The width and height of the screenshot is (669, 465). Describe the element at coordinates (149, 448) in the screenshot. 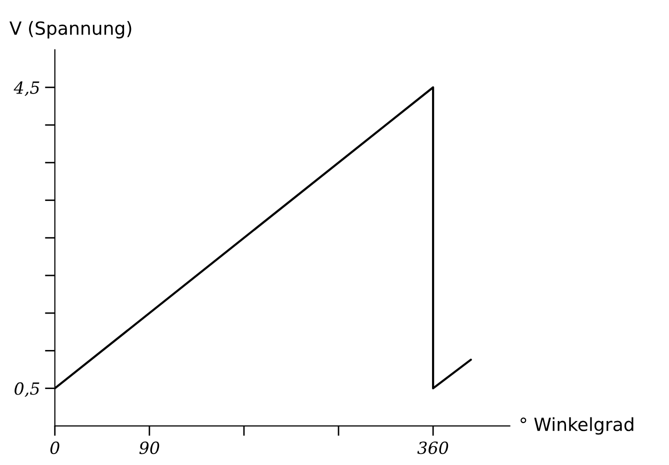

I see `x-tick-label: 90` at that location.